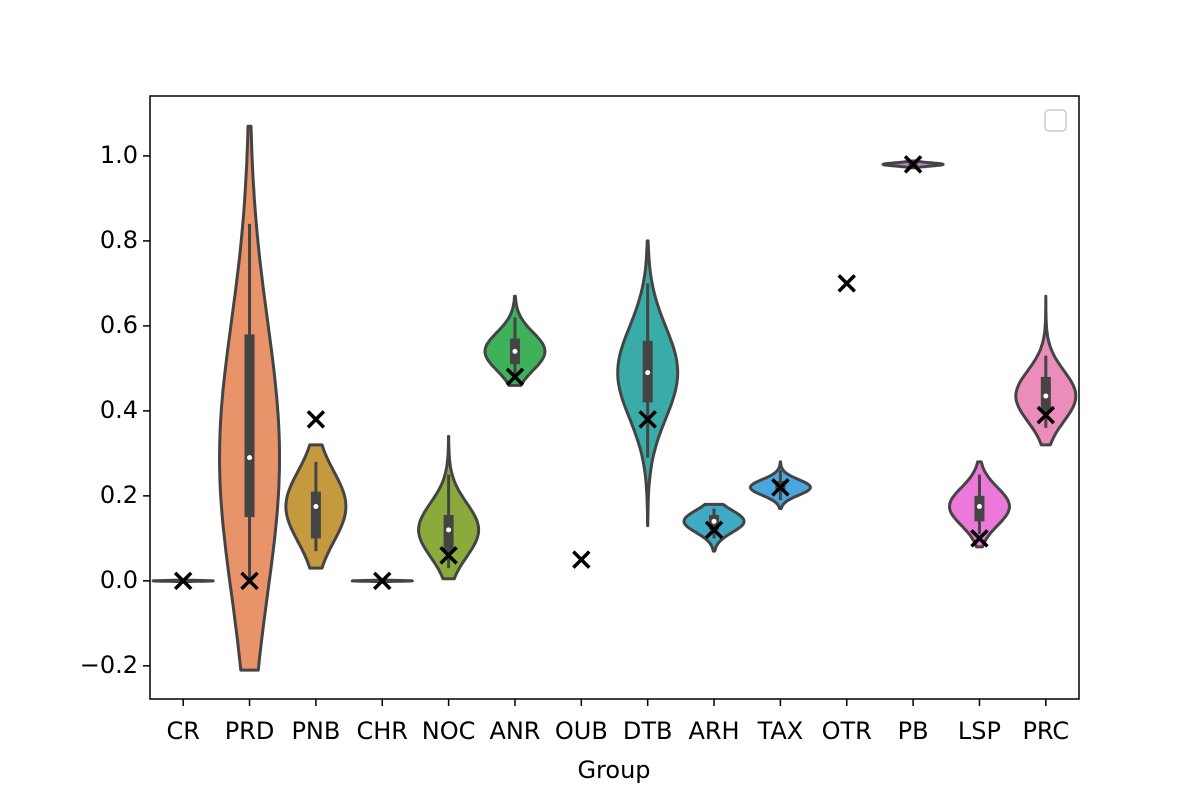 This screenshot has height=804, width=1200. I want to click on x-tick-label: PB, so click(913, 731).